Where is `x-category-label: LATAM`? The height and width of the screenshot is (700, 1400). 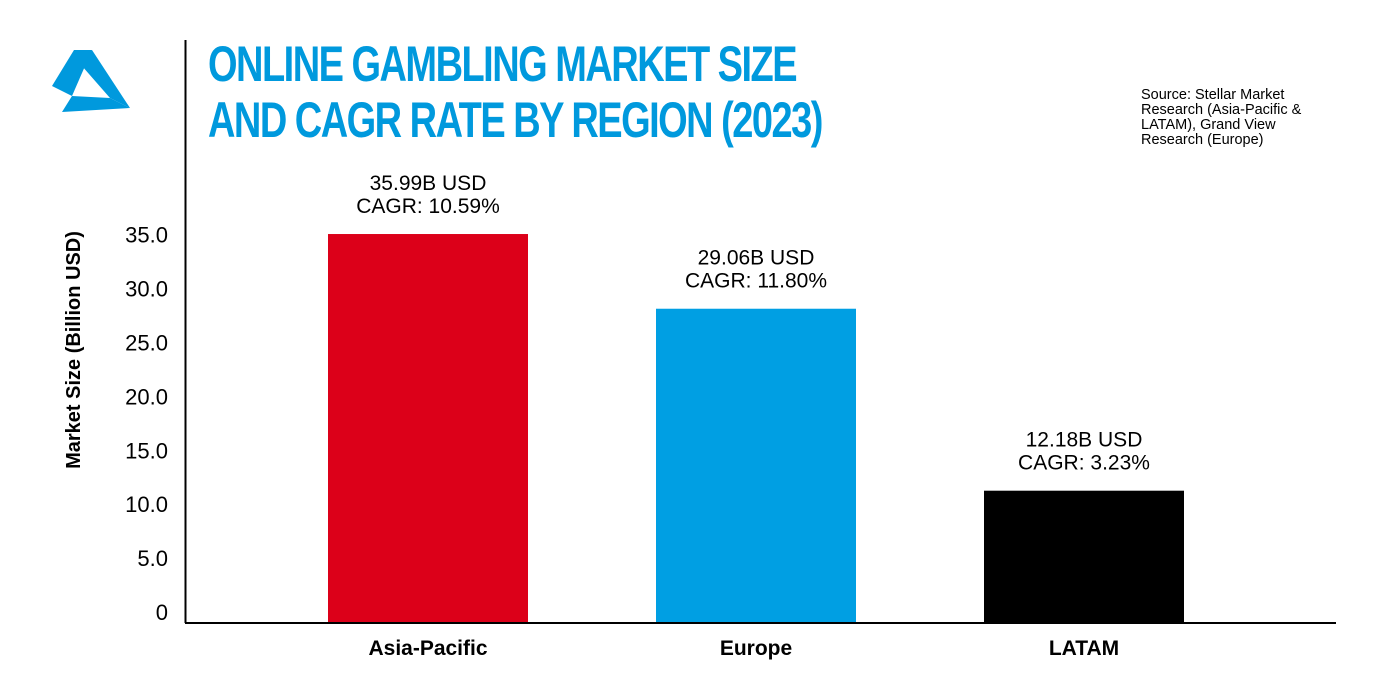
x-category-label: LATAM is located at coordinates (1084, 648).